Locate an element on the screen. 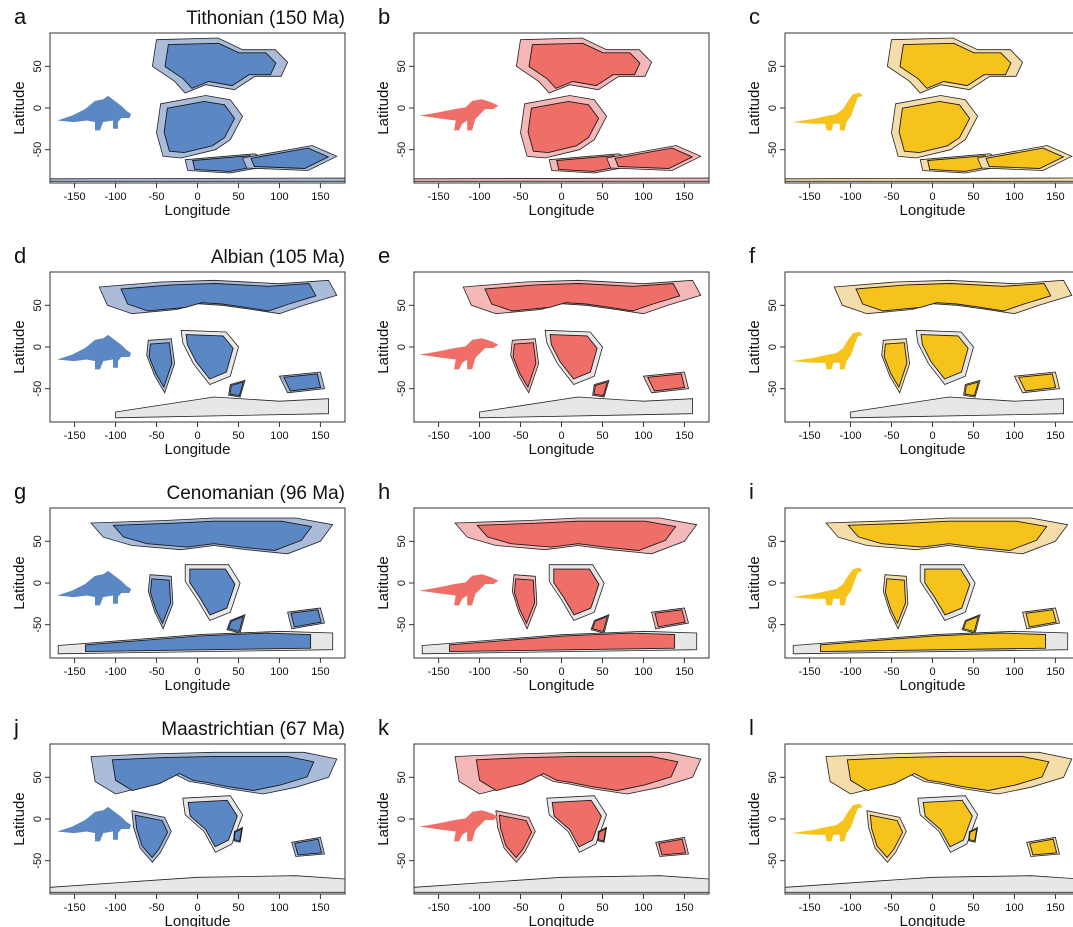 The image size is (1073, 927). panel-letter: d is located at coordinates (20, 255).